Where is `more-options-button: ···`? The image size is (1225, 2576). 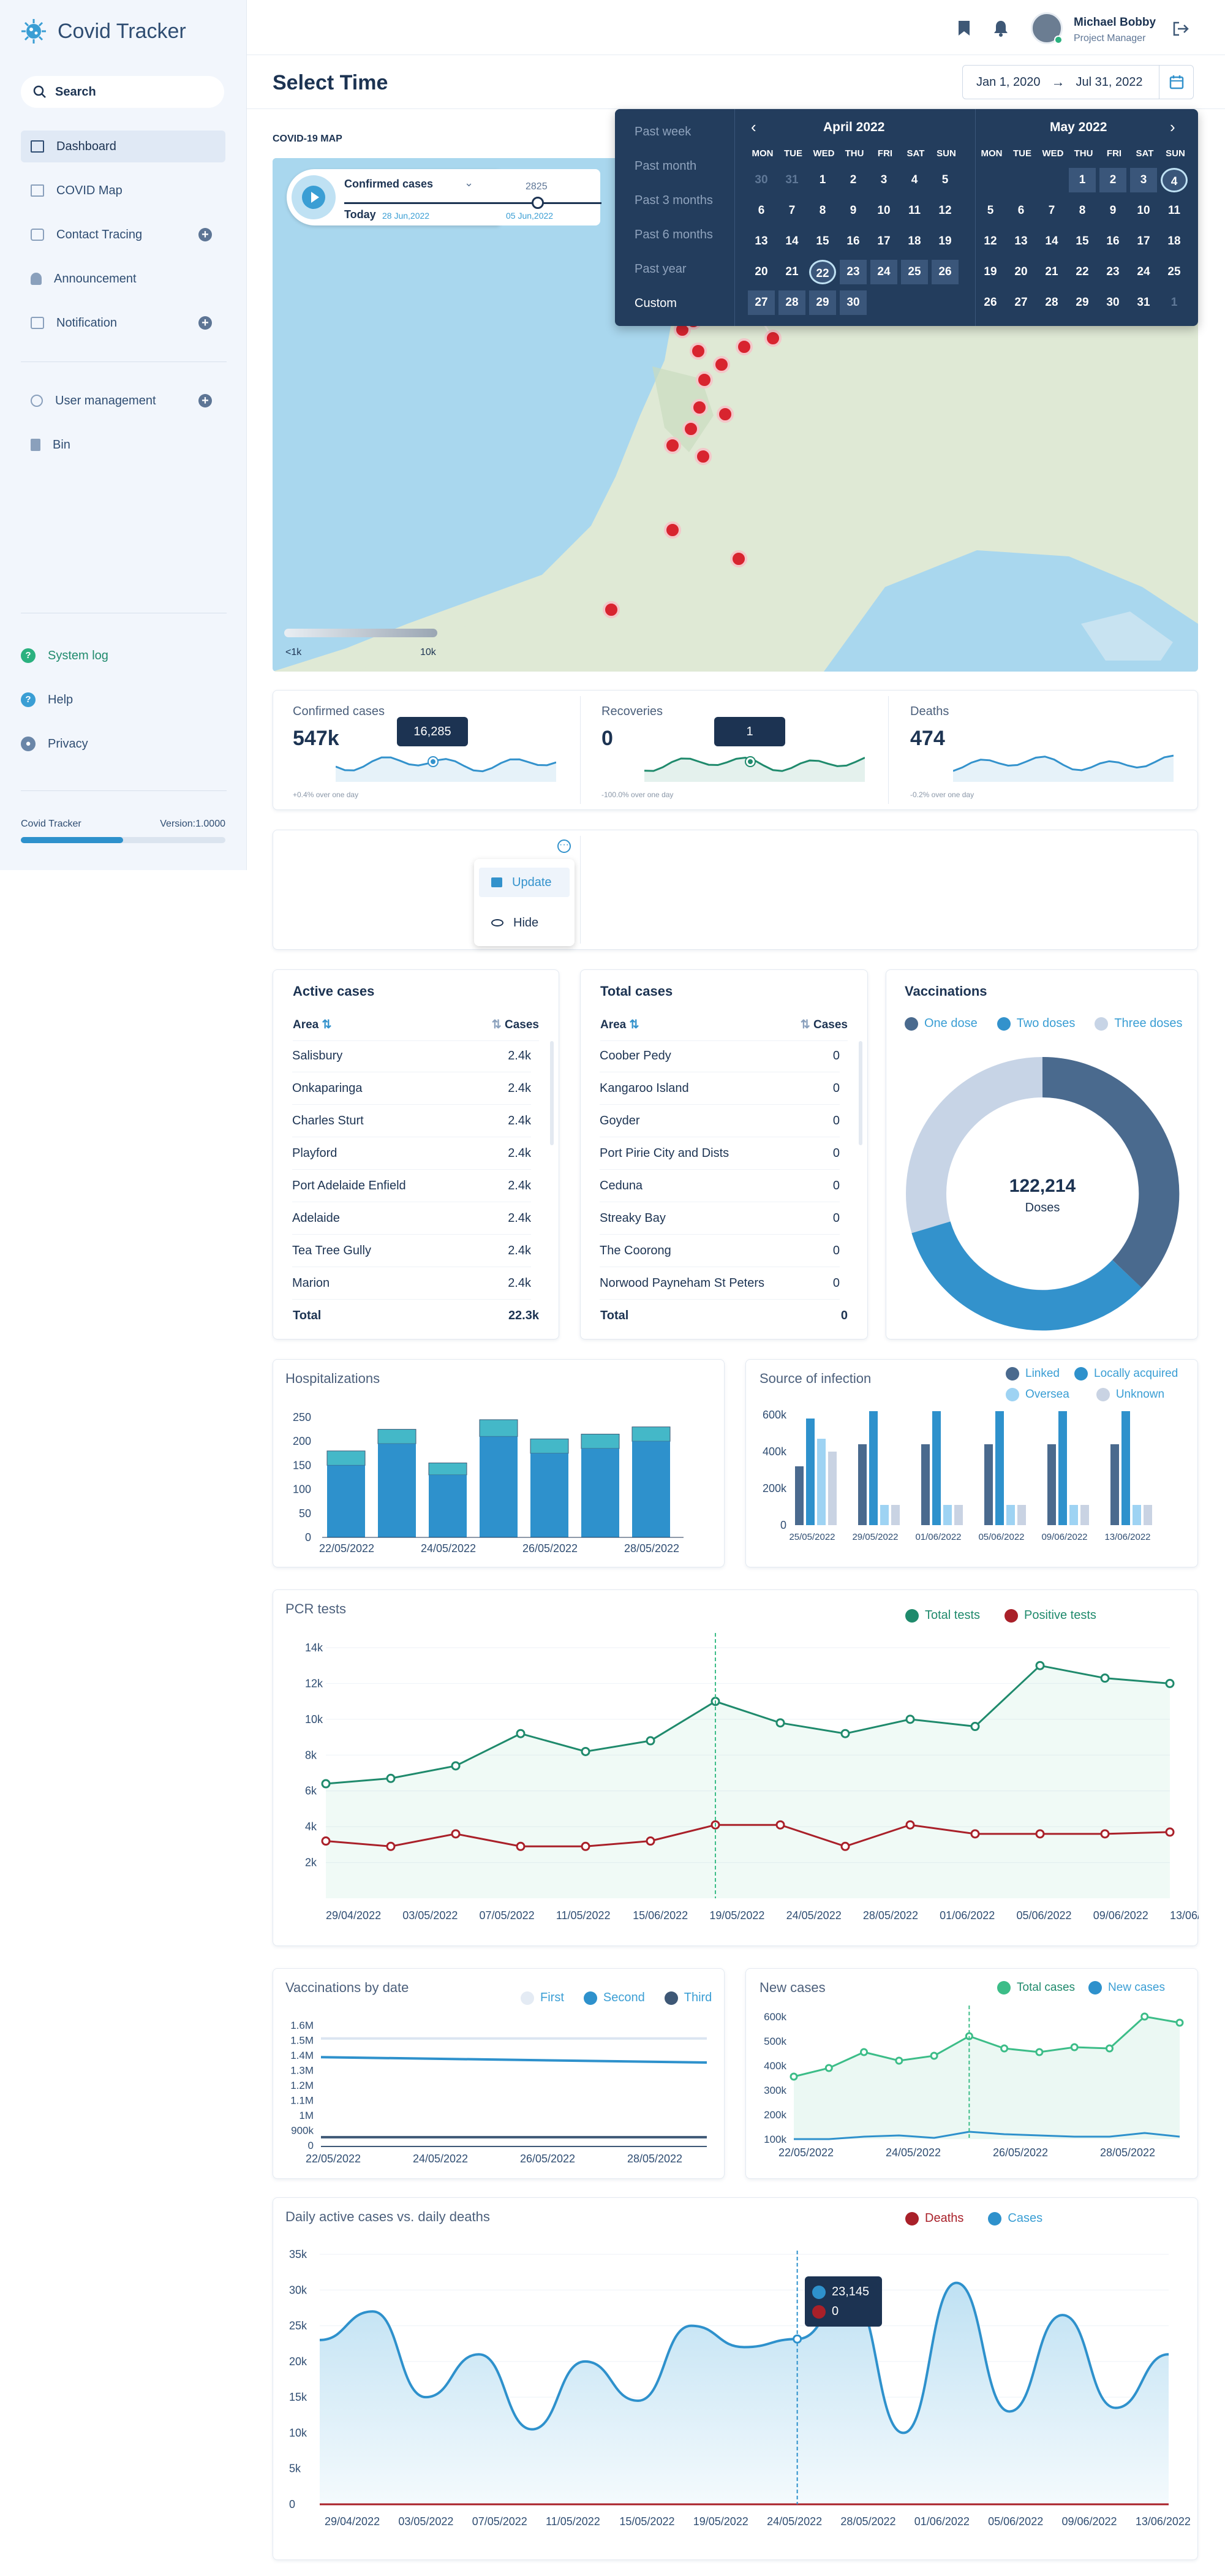
more-options-button: ··· is located at coordinates (564, 846).